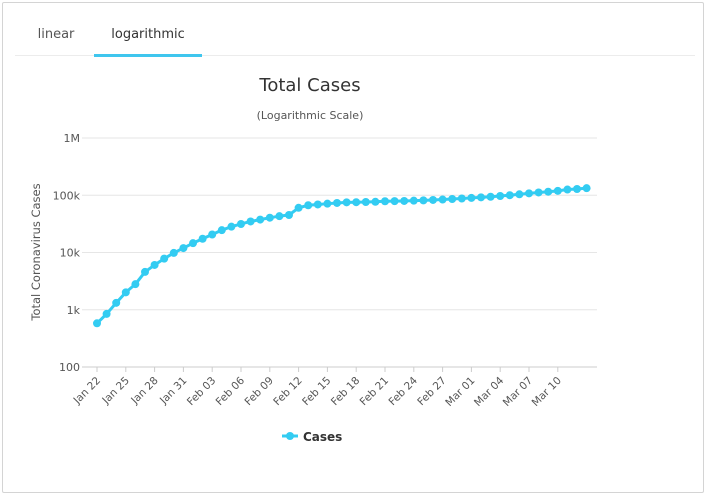  Describe the element at coordinates (518, 392) in the screenshot. I see `x-tick-label: Mar 07` at that location.